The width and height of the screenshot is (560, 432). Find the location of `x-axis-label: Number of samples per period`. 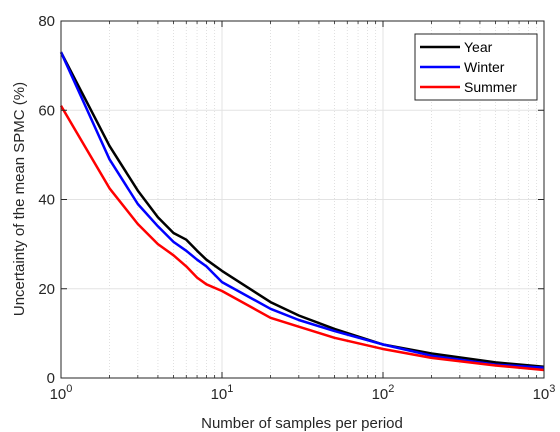

x-axis-label: Number of samples per period is located at coordinates (302, 423).